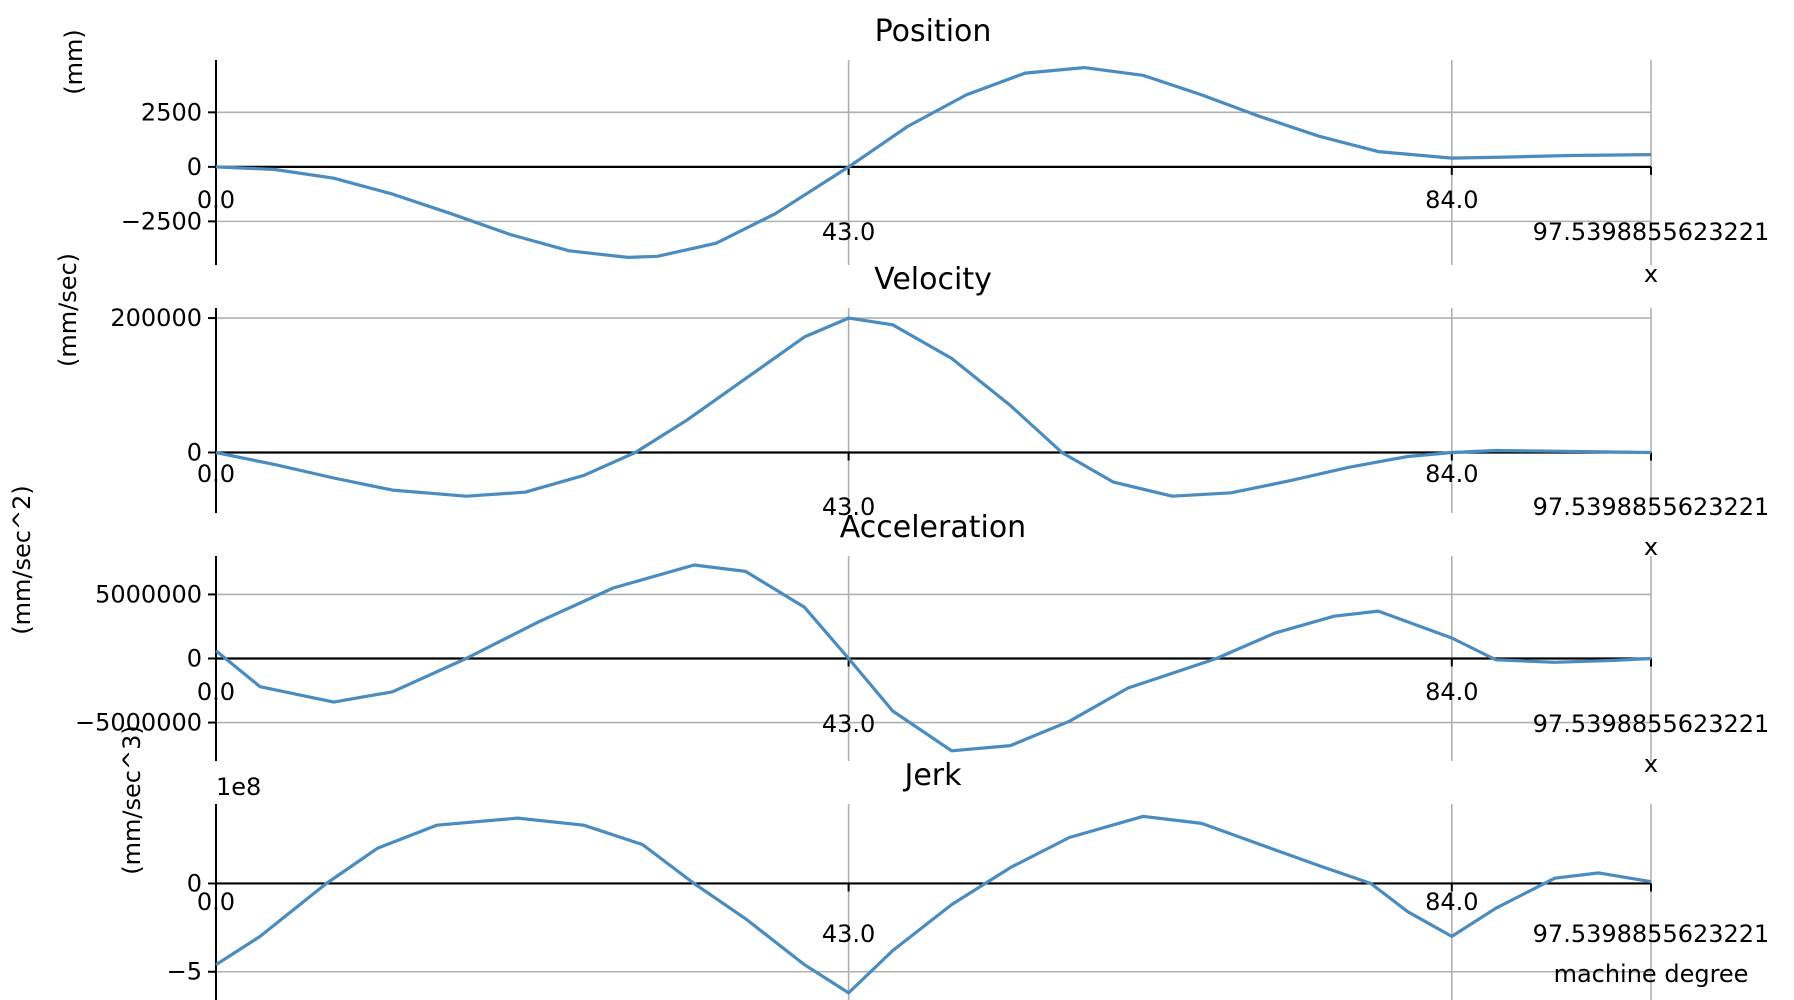 The width and height of the screenshot is (1794, 1000). I want to click on jerk-x-tick-label-1: 43.0, so click(848, 934).